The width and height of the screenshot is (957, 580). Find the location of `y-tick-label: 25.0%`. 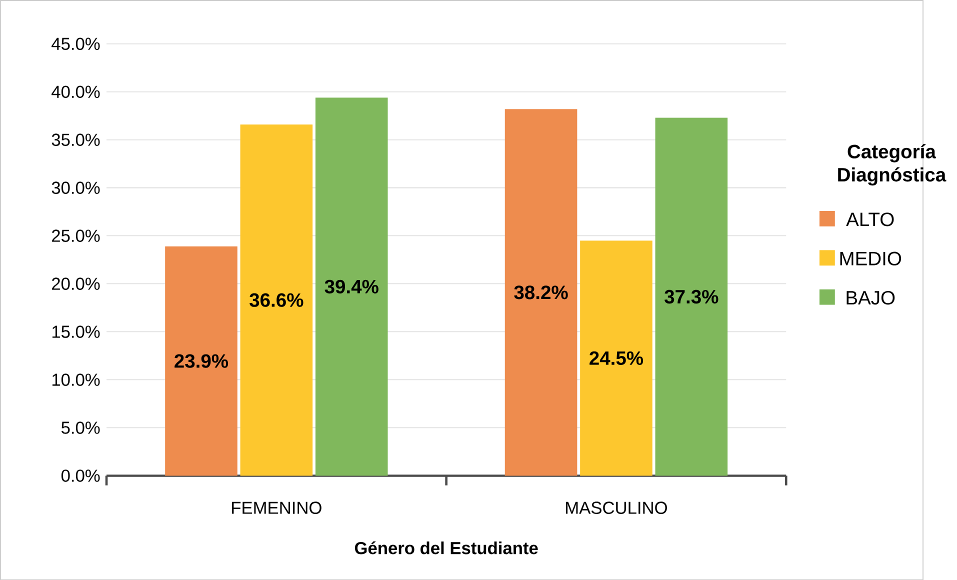

y-tick-label: 25.0% is located at coordinates (76, 235).